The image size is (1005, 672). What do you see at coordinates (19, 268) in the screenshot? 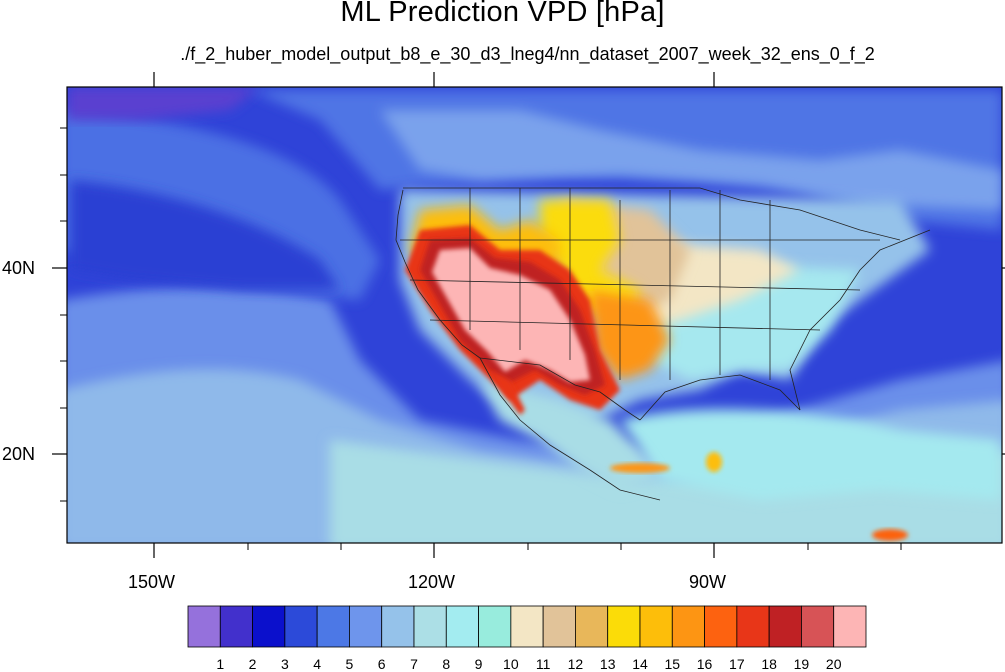
I see `lat-label-40n: 40N` at bounding box center [19, 268].